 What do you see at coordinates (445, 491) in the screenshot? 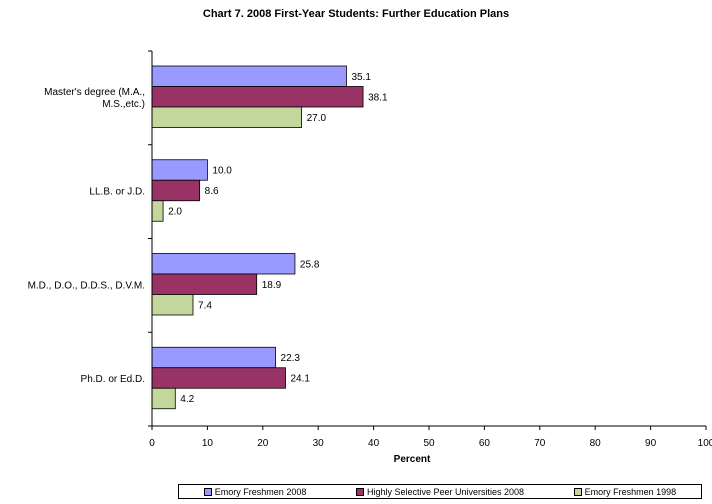
I see `legend-label-1: Highly Selective Peer Universities 2008` at bounding box center [445, 491].